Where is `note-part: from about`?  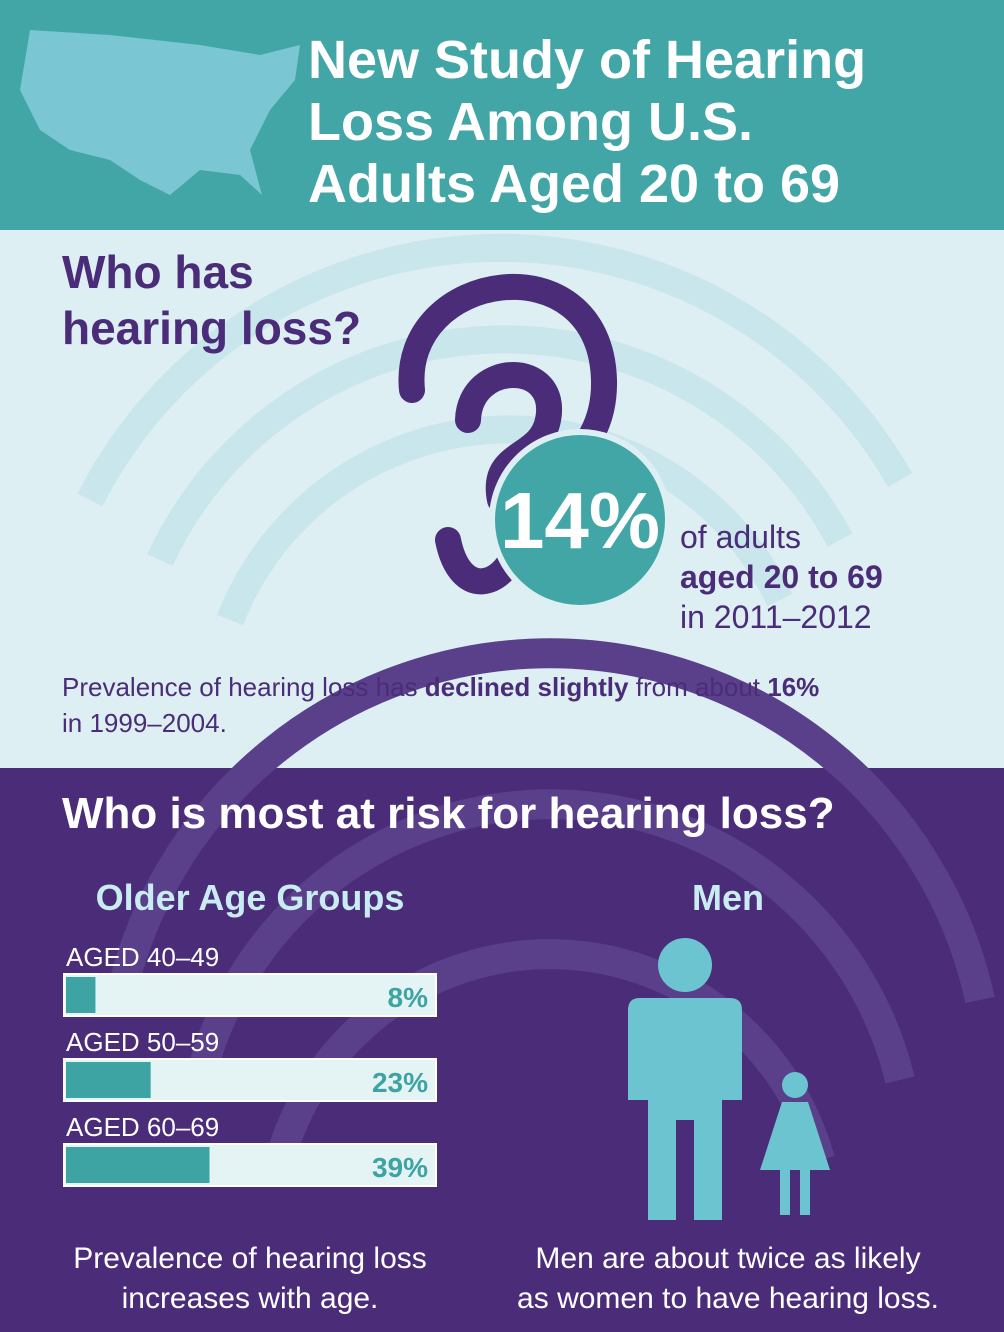 note-part: from about is located at coordinates (698, 687).